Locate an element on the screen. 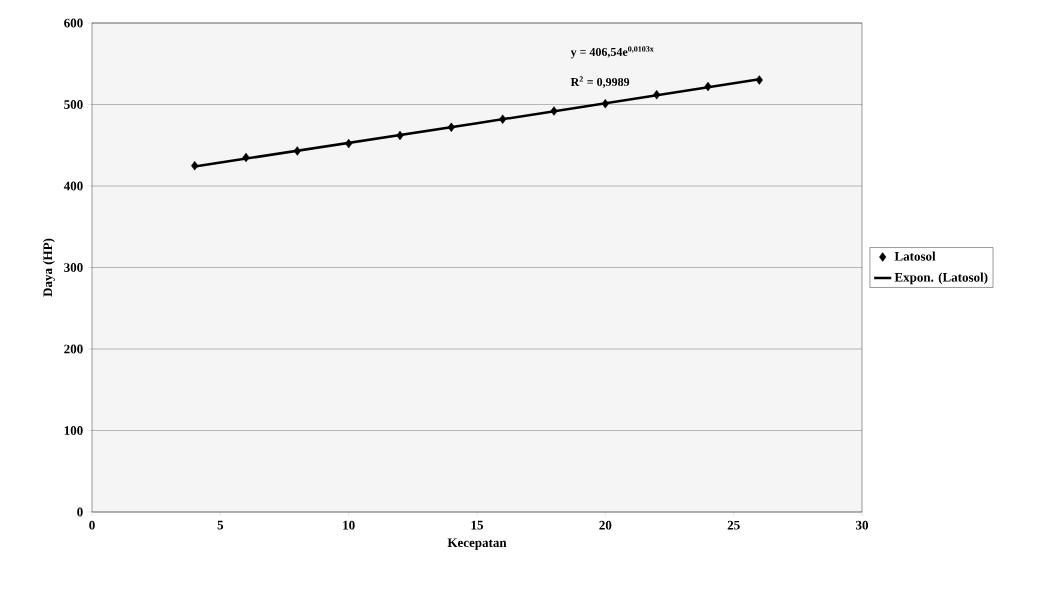 The image size is (1059, 592). annotation: R$^{2}$ = 0,9989 is located at coordinates (600, 82).